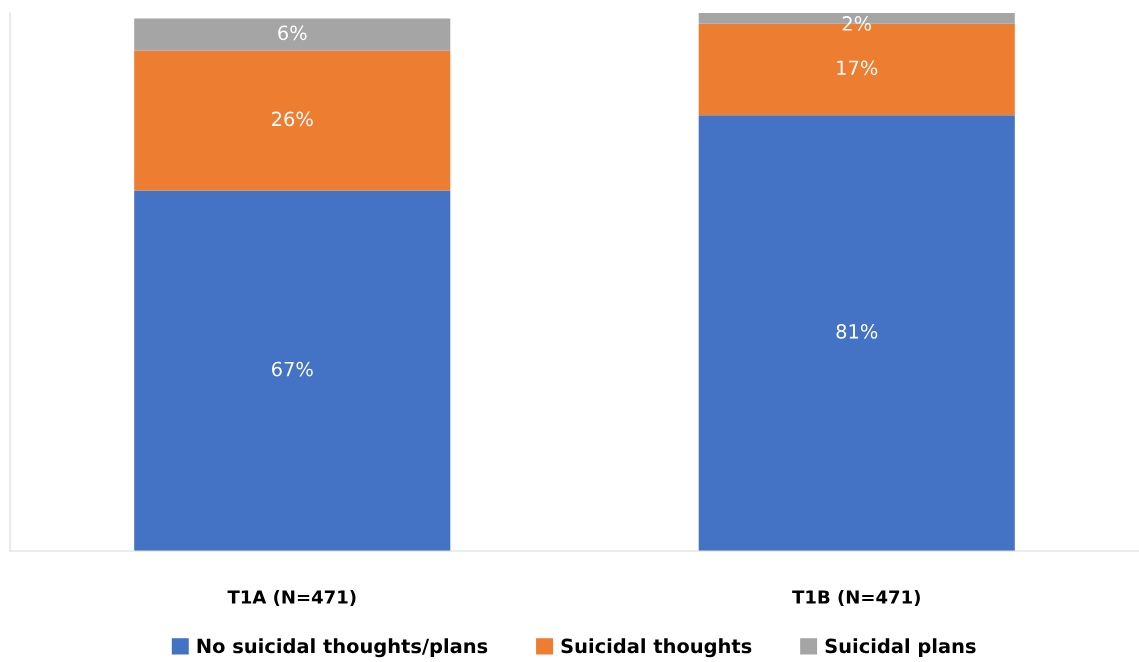  I want to click on data-label: 6%, so click(292, 33).